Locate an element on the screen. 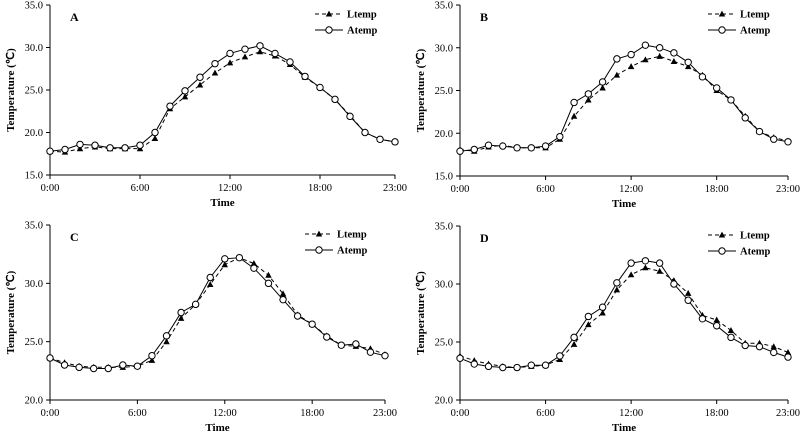 The height and width of the screenshot is (435, 800). legend-label: Ltemp is located at coordinates (362, 15).